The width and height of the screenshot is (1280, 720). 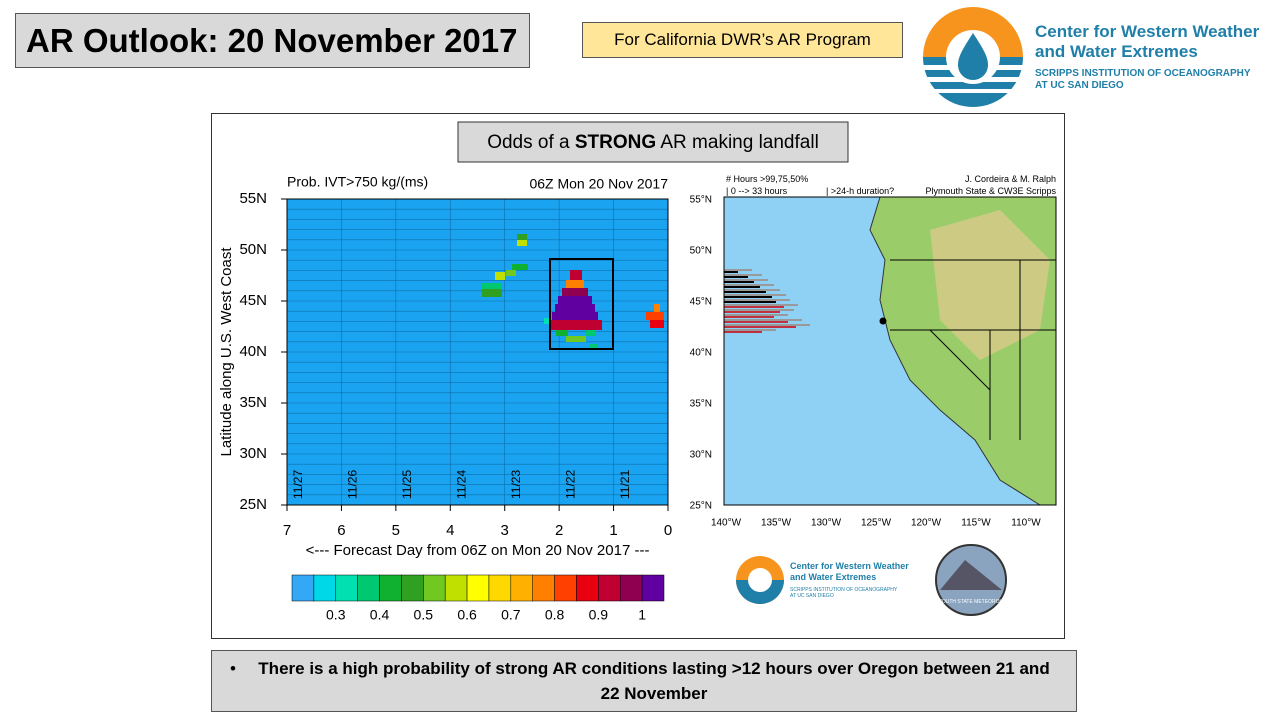 What do you see at coordinates (642, 615) in the screenshot?
I see `colorbar-label: 1` at bounding box center [642, 615].